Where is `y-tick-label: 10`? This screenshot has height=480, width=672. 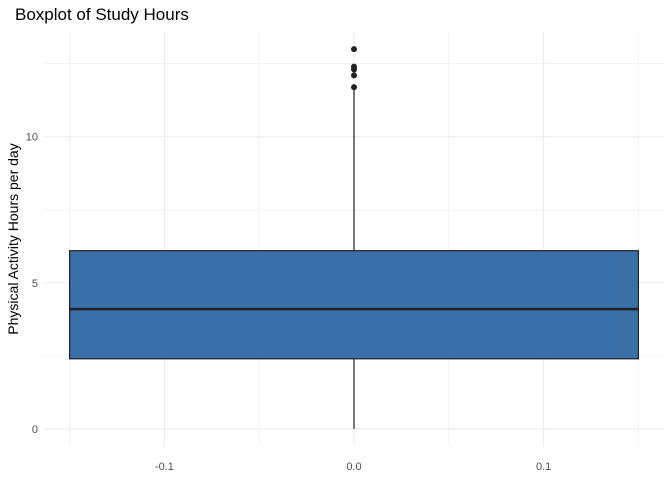 y-tick-label: 10 is located at coordinates (32, 138).